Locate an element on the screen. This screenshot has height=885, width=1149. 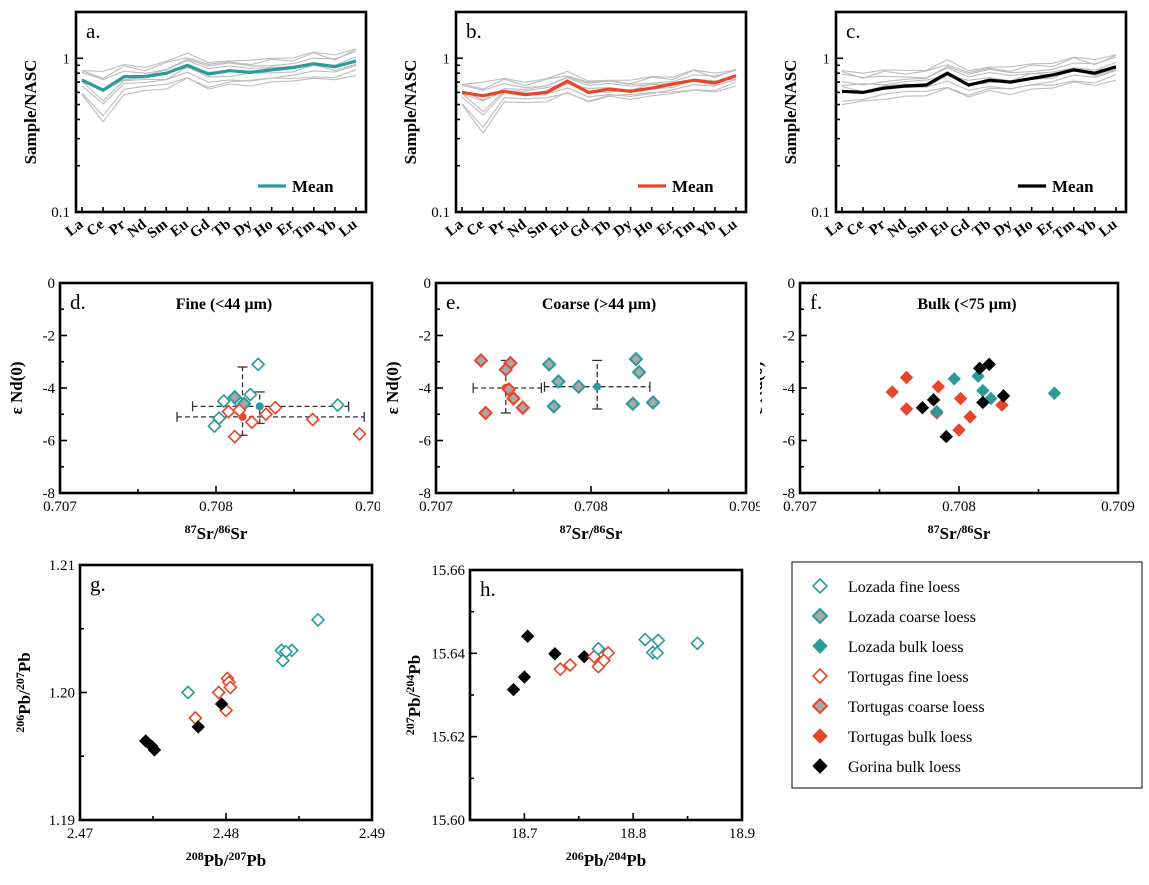
x-axis-label: 206Pb/204Pb is located at coordinates (606, 859).